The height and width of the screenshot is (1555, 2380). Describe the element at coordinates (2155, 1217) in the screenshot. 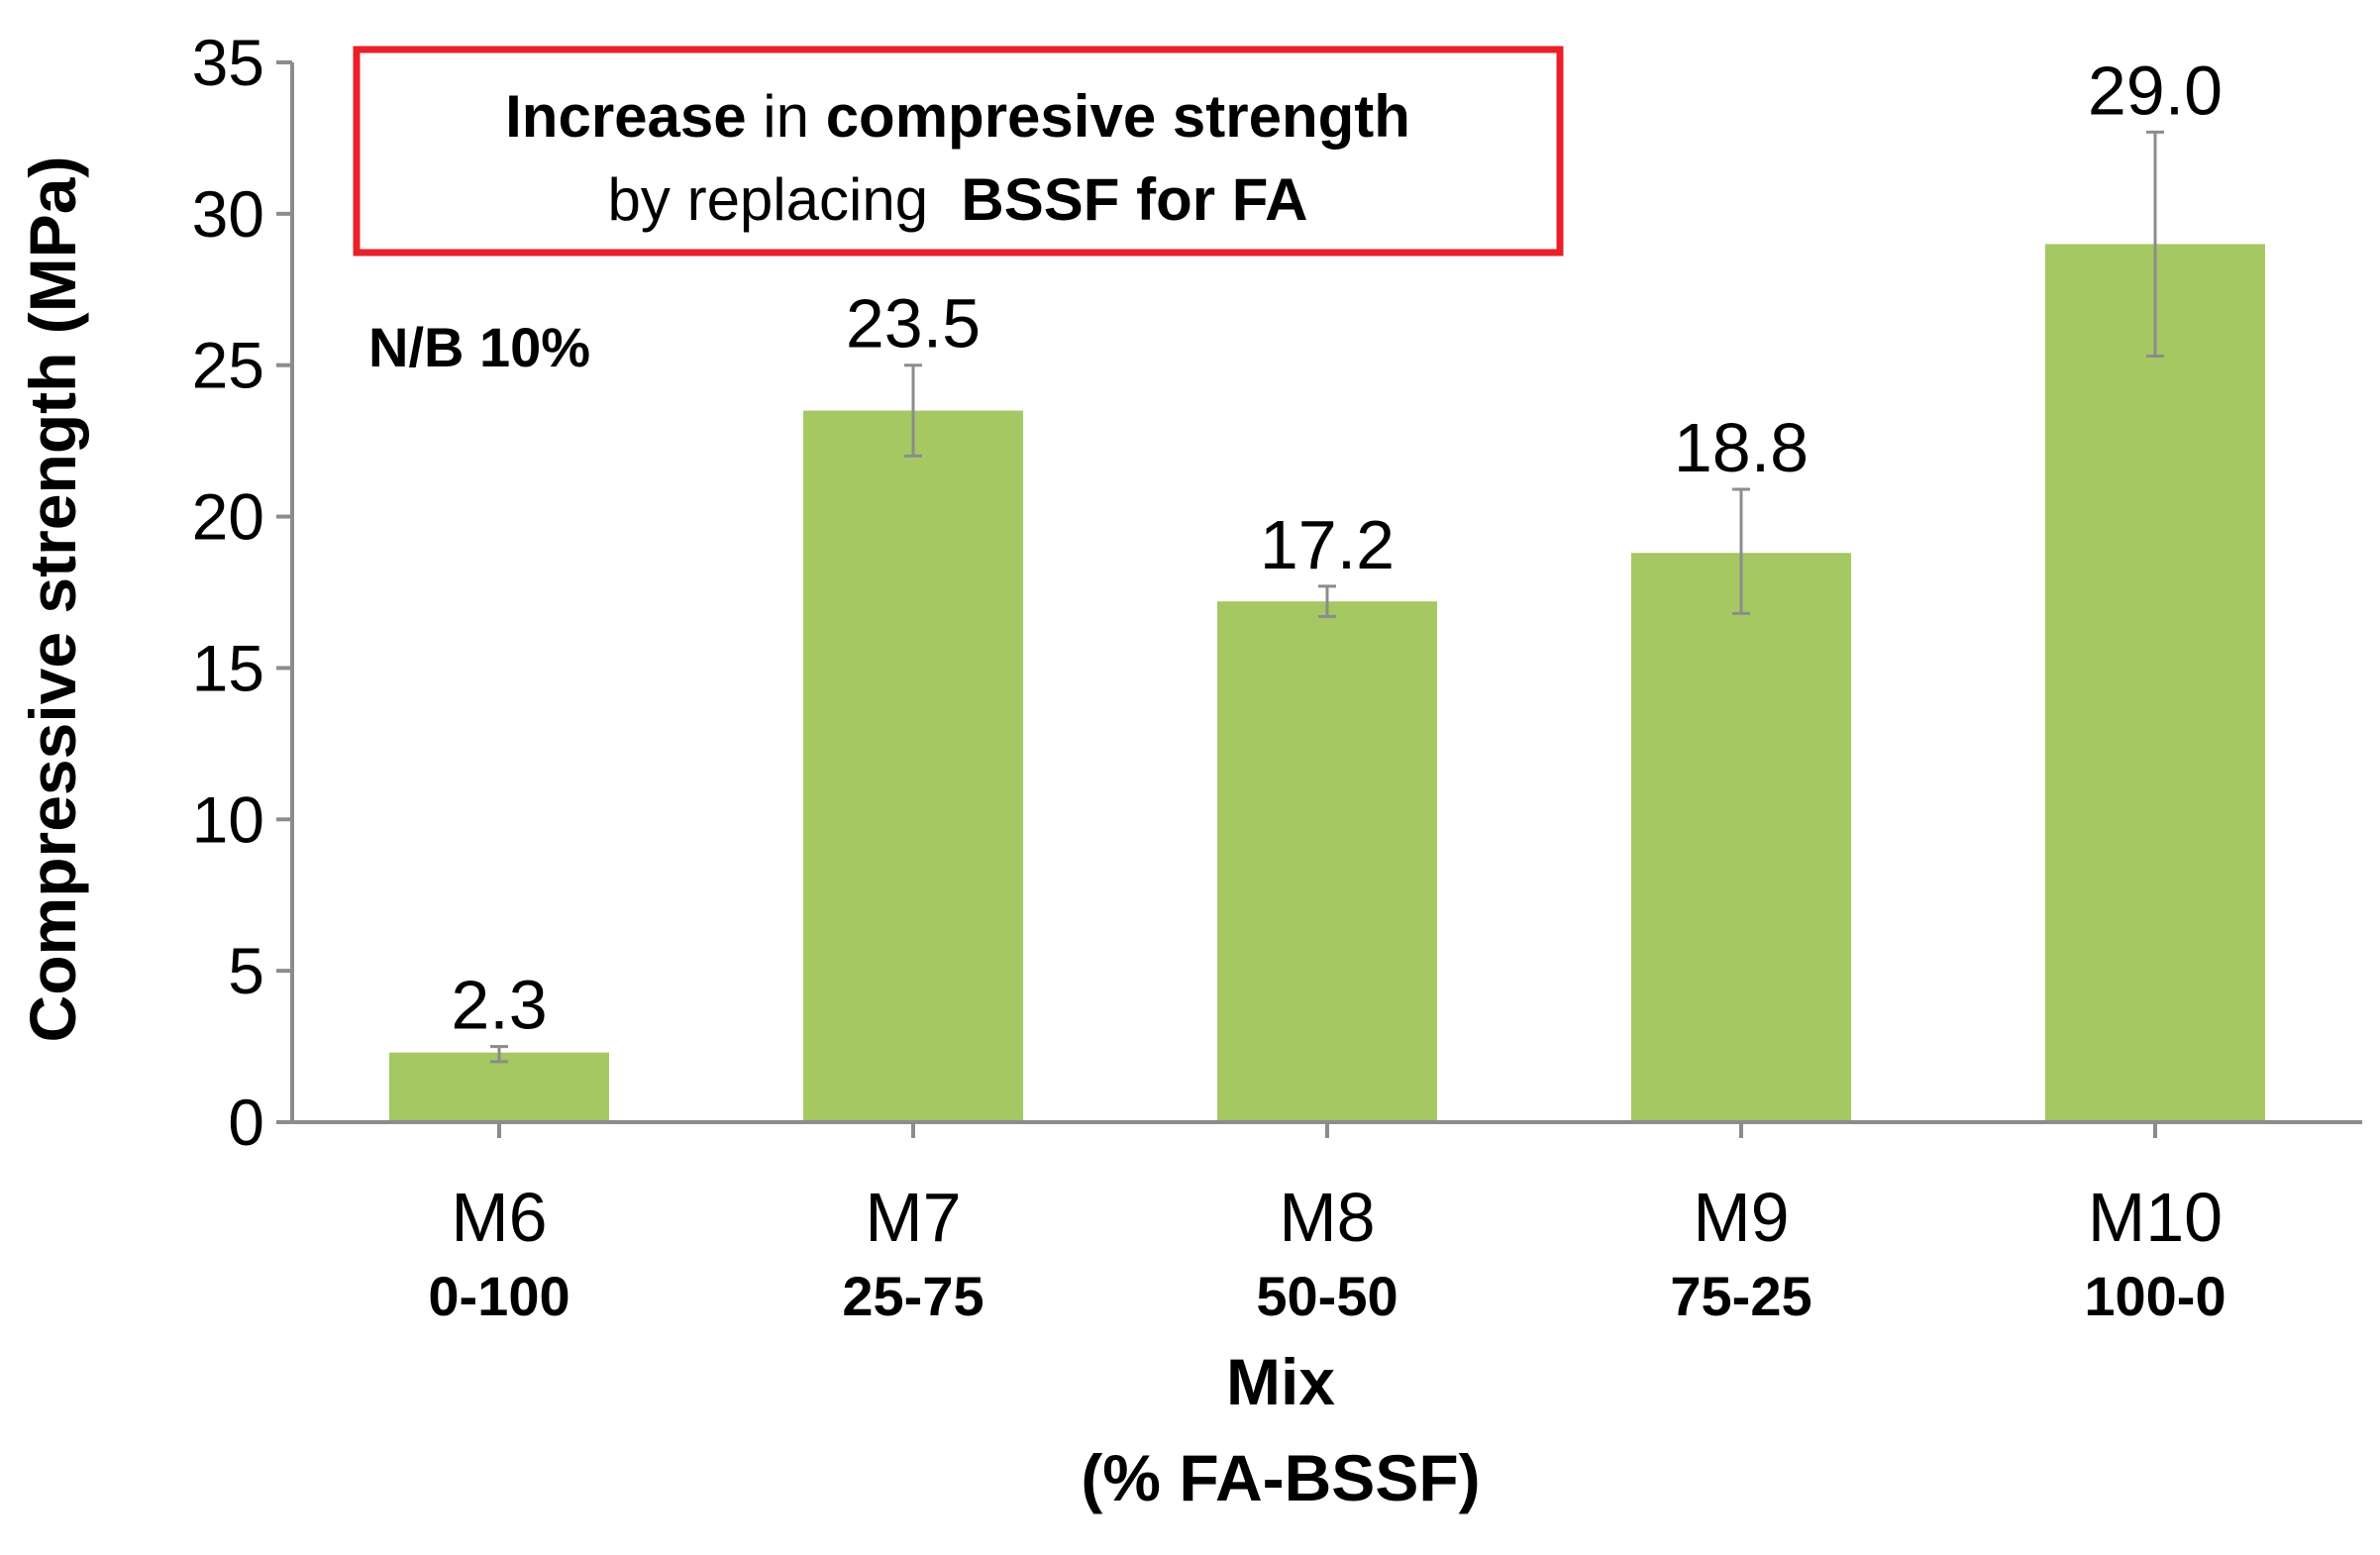

I see `x-tick-label: M10` at that location.